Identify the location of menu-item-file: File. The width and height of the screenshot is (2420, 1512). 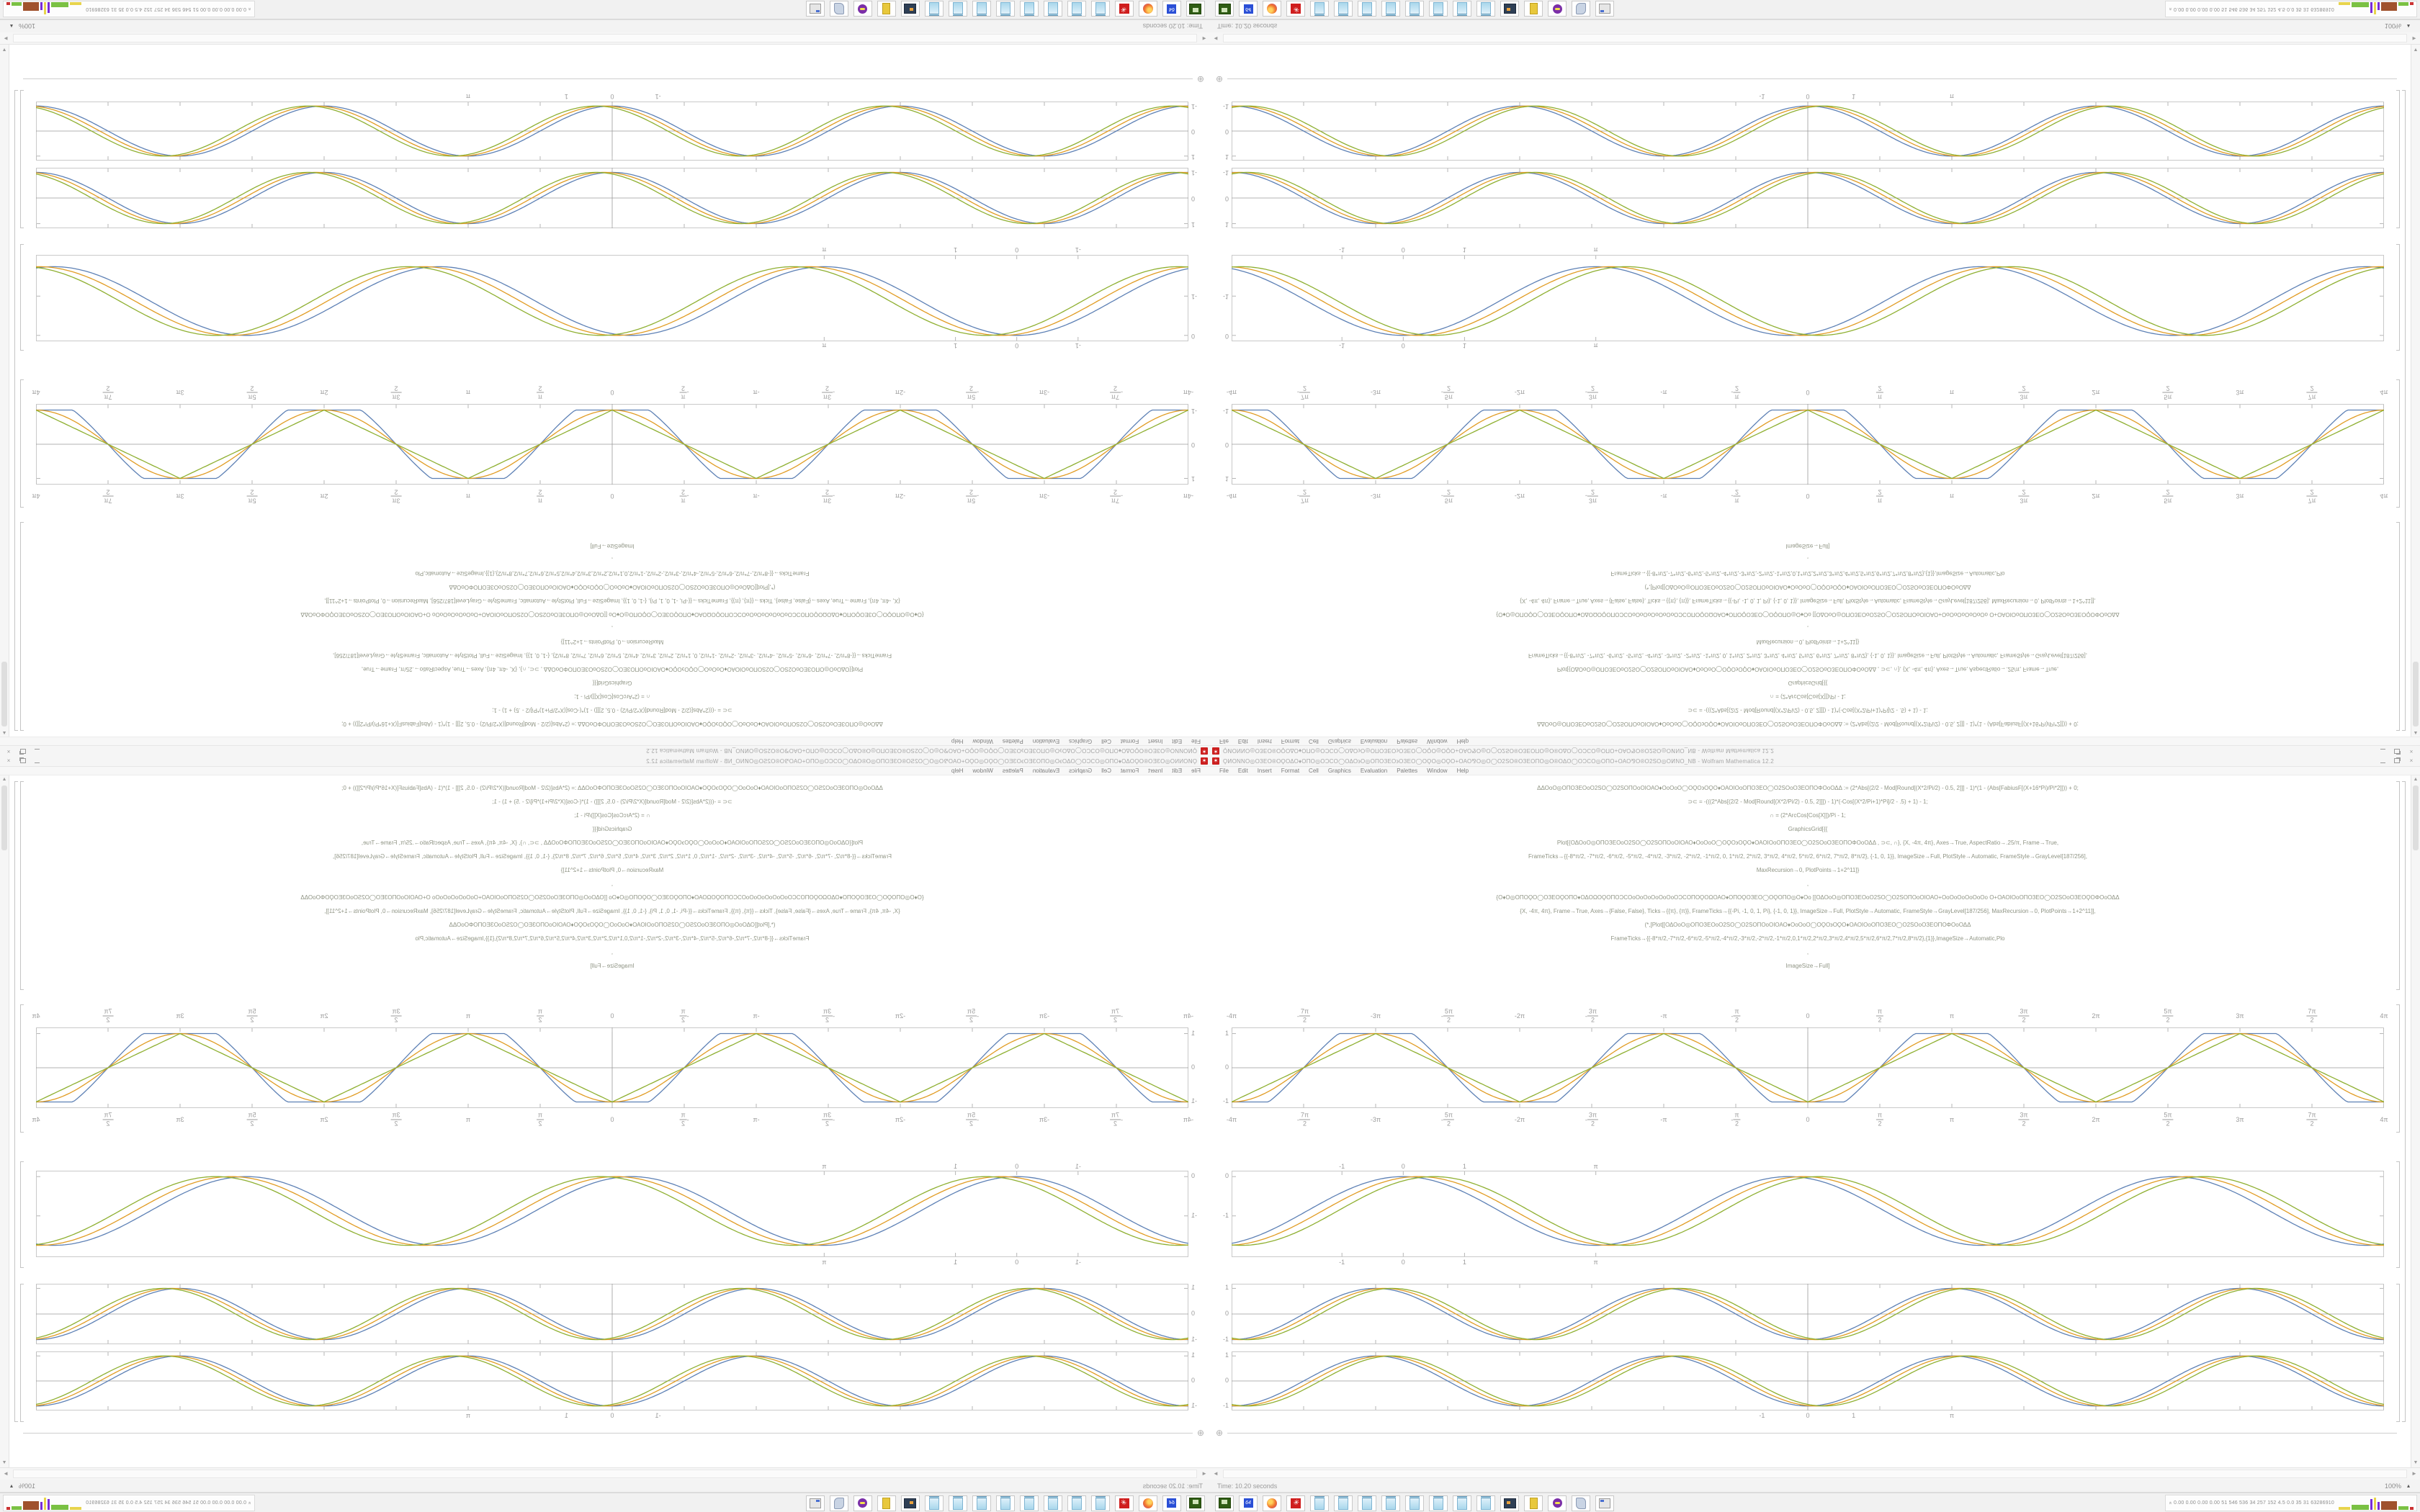
(1224, 741).